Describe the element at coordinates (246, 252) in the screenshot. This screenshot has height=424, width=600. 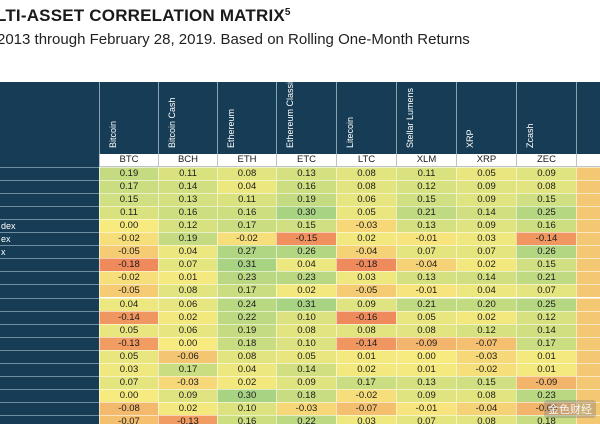
I see `correlation-cell: 0.27` at that location.